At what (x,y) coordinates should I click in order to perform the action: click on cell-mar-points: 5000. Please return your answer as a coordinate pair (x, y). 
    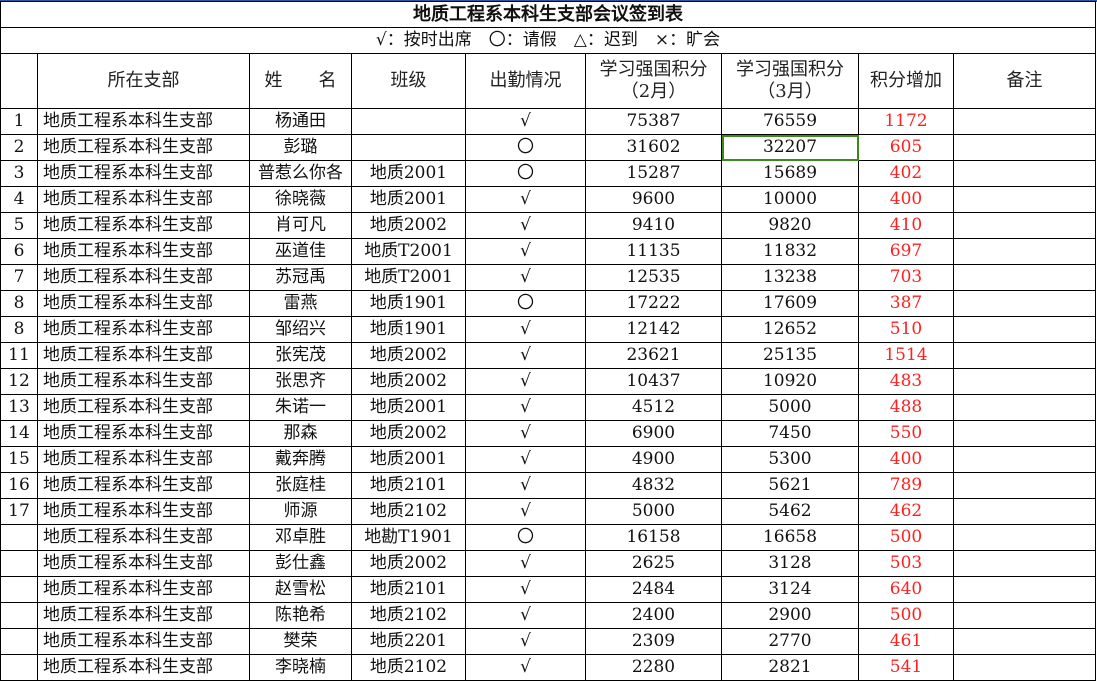
    Looking at the image, I should click on (790, 407).